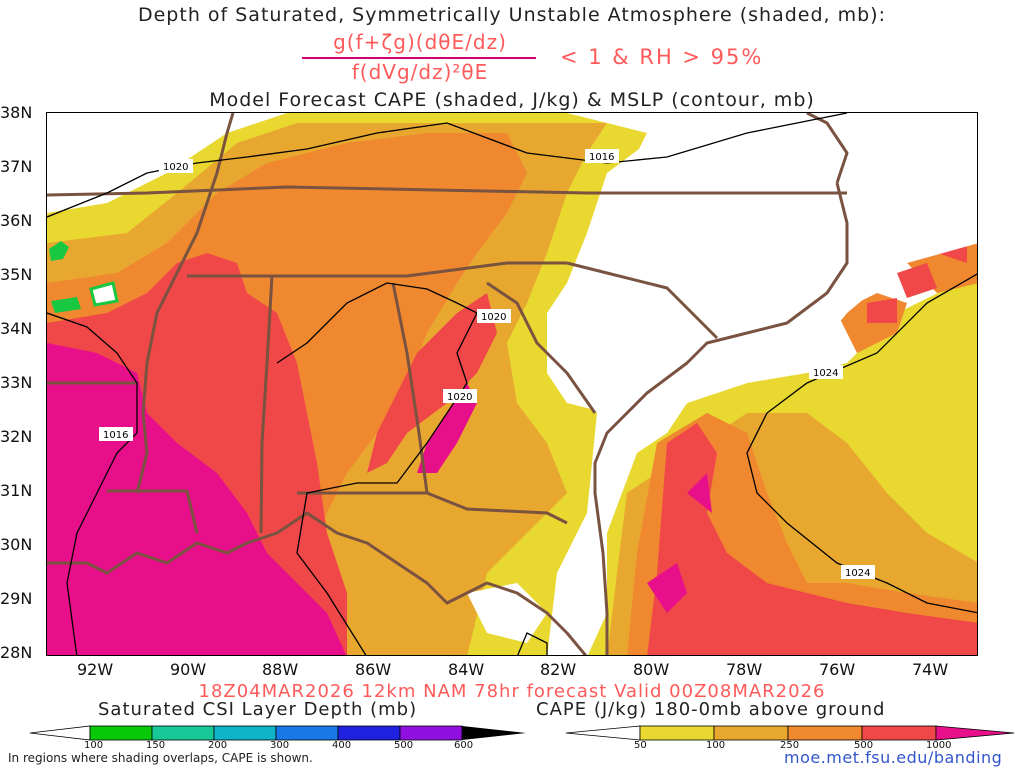 This screenshot has width=1024, height=768. Describe the element at coordinates (827, 148) in the screenshot. I see `carolina-coast` at that location.